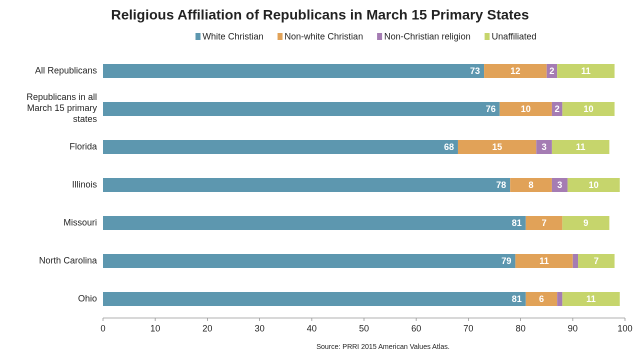  I want to click on x-tick-label: 40, so click(312, 328).